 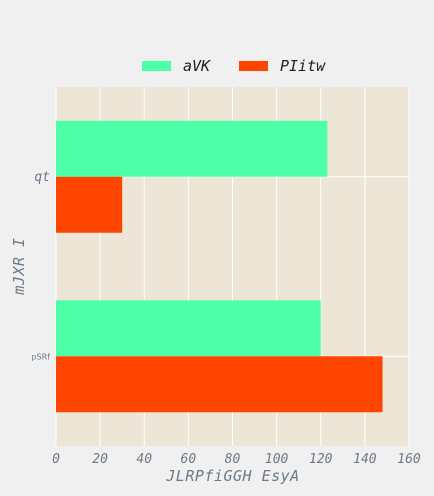 I want to click on x-tick-label: 60, so click(x=189, y=459).